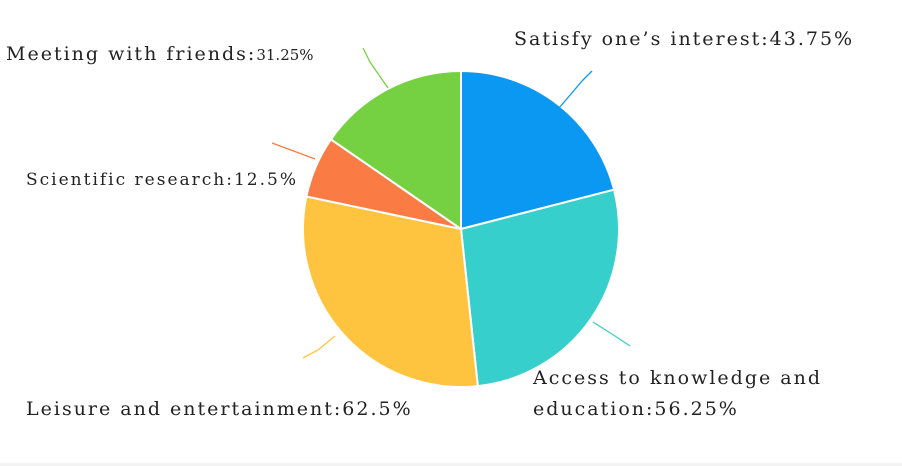 The width and height of the screenshot is (902, 466). Describe the element at coordinates (131, 54) in the screenshot. I see `slice-label-meeting-name: Meeting with friends:` at that location.